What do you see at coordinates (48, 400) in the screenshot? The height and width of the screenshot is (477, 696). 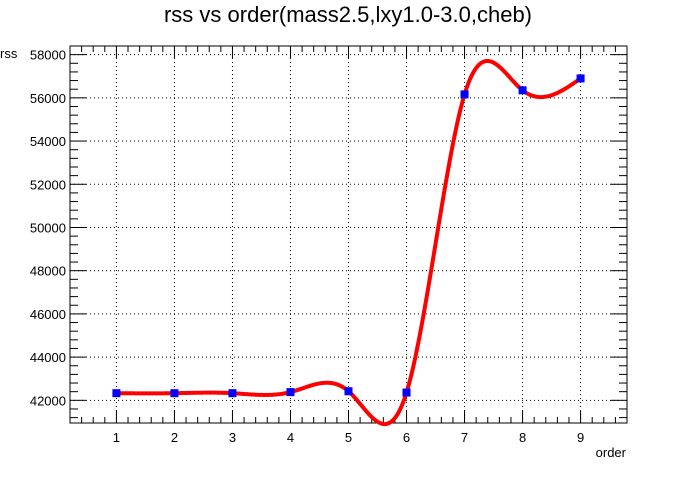 I see `y-tick-label: 42000` at bounding box center [48, 400].